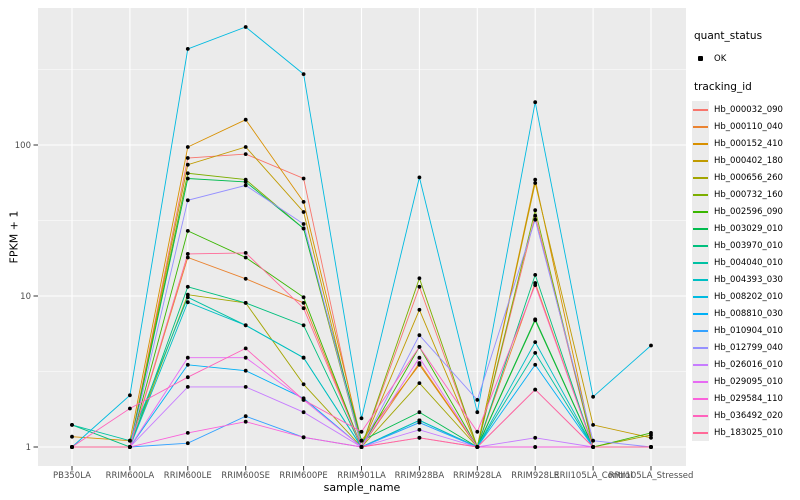 Image resolution: width=800 pixels, height=500 pixels. Describe the element at coordinates (593, 476) in the screenshot. I see `x-tick-label: RRII105LA_Control` at that location.